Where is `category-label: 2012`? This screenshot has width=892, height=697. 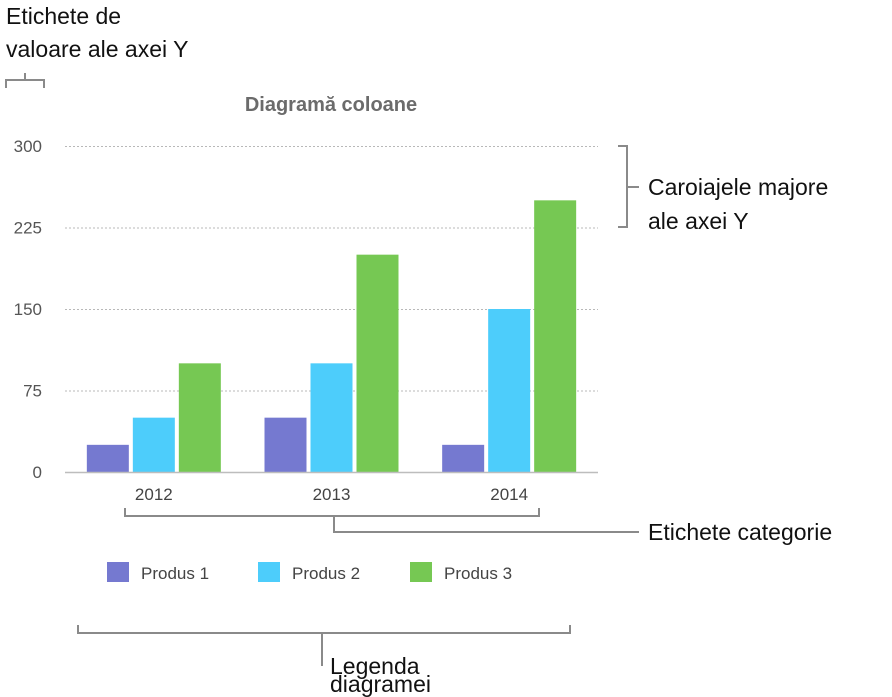 category-label: 2012 is located at coordinates (154, 494).